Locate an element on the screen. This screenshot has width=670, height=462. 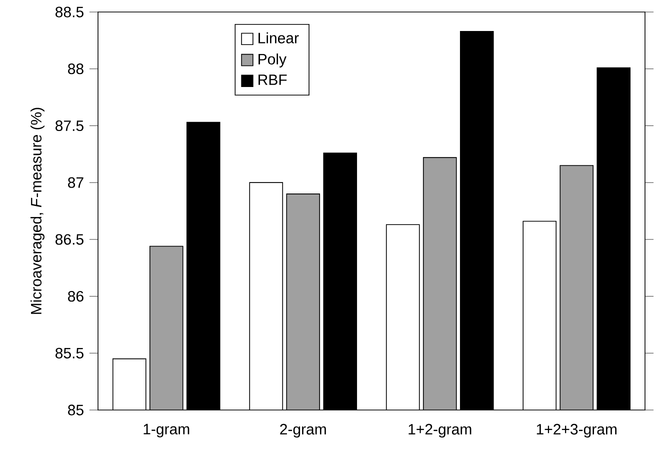
y-tick-label: 86.5 is located at coordinates (70, 239).